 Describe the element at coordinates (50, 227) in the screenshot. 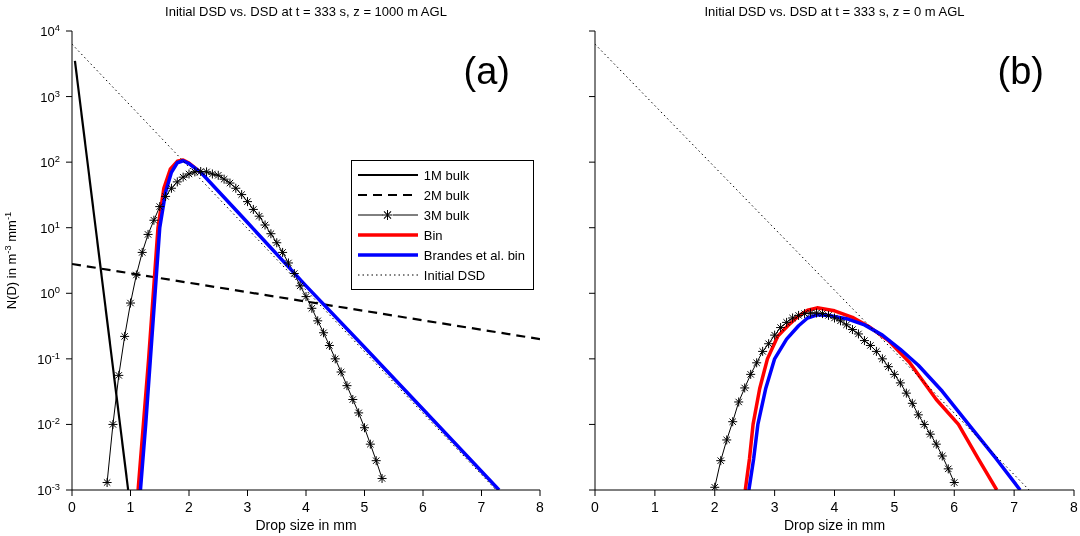

I see `y-tick-label: 10$^{1}$` at that location.